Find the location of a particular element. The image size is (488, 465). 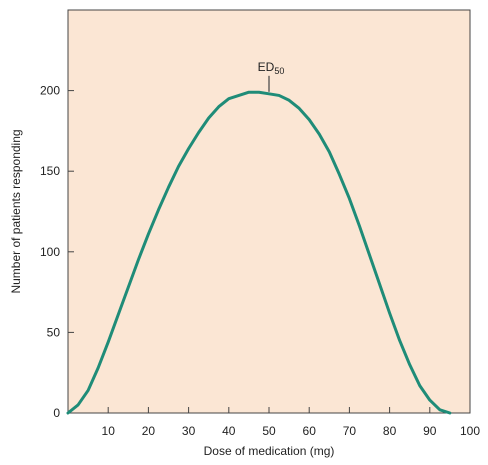

x-tick-label: 100 is located at coordinates (470, 431).